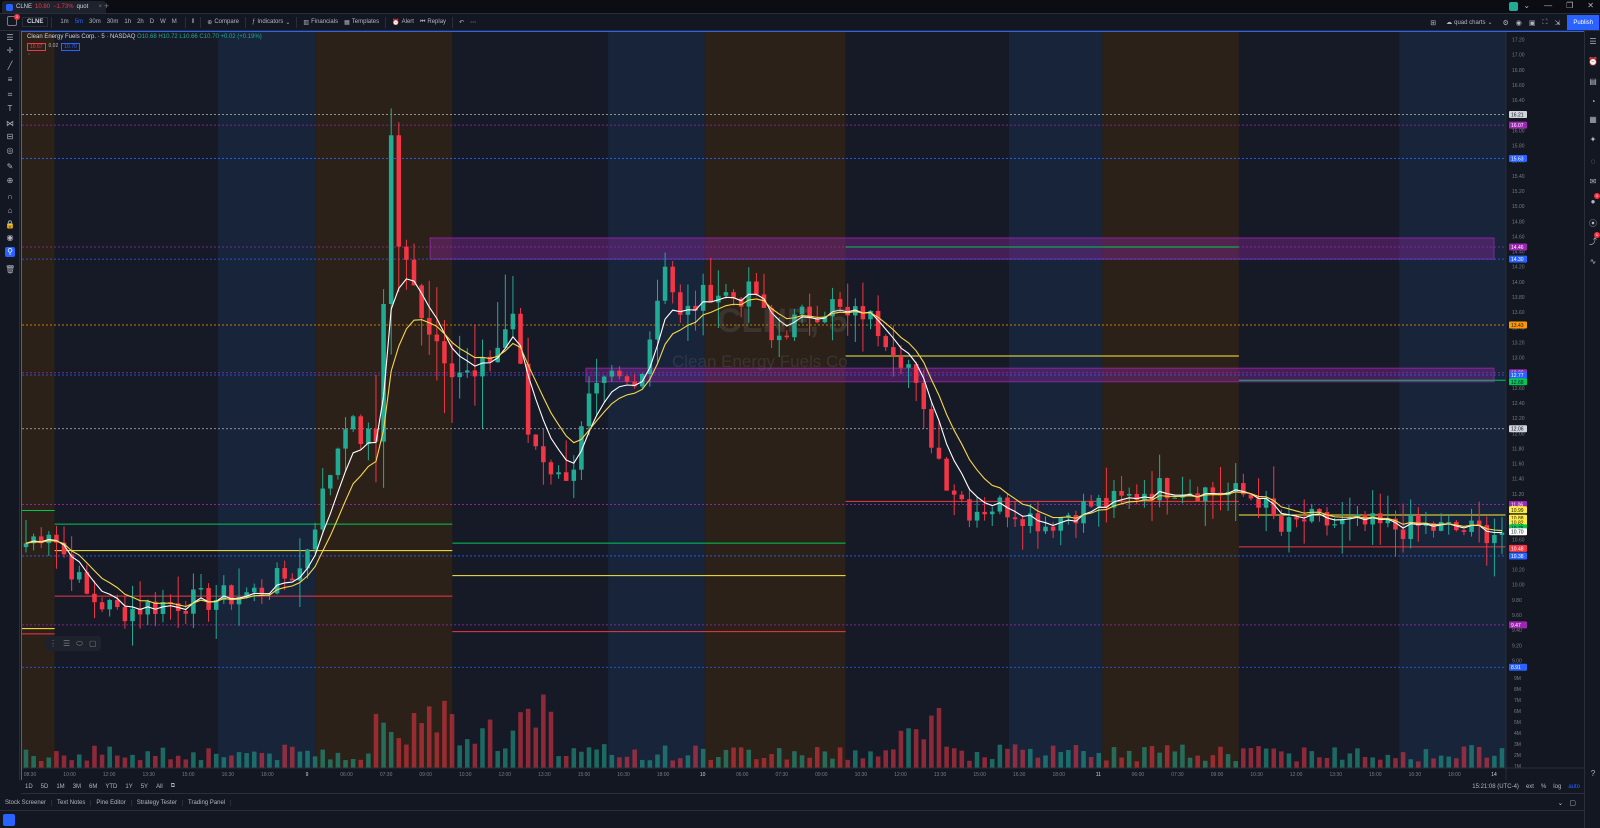  What do you see at coordinates (1545, 22) in the screenshot?
I see `fullscreen-icon: ⛶` at bounding box center [1545, 22].